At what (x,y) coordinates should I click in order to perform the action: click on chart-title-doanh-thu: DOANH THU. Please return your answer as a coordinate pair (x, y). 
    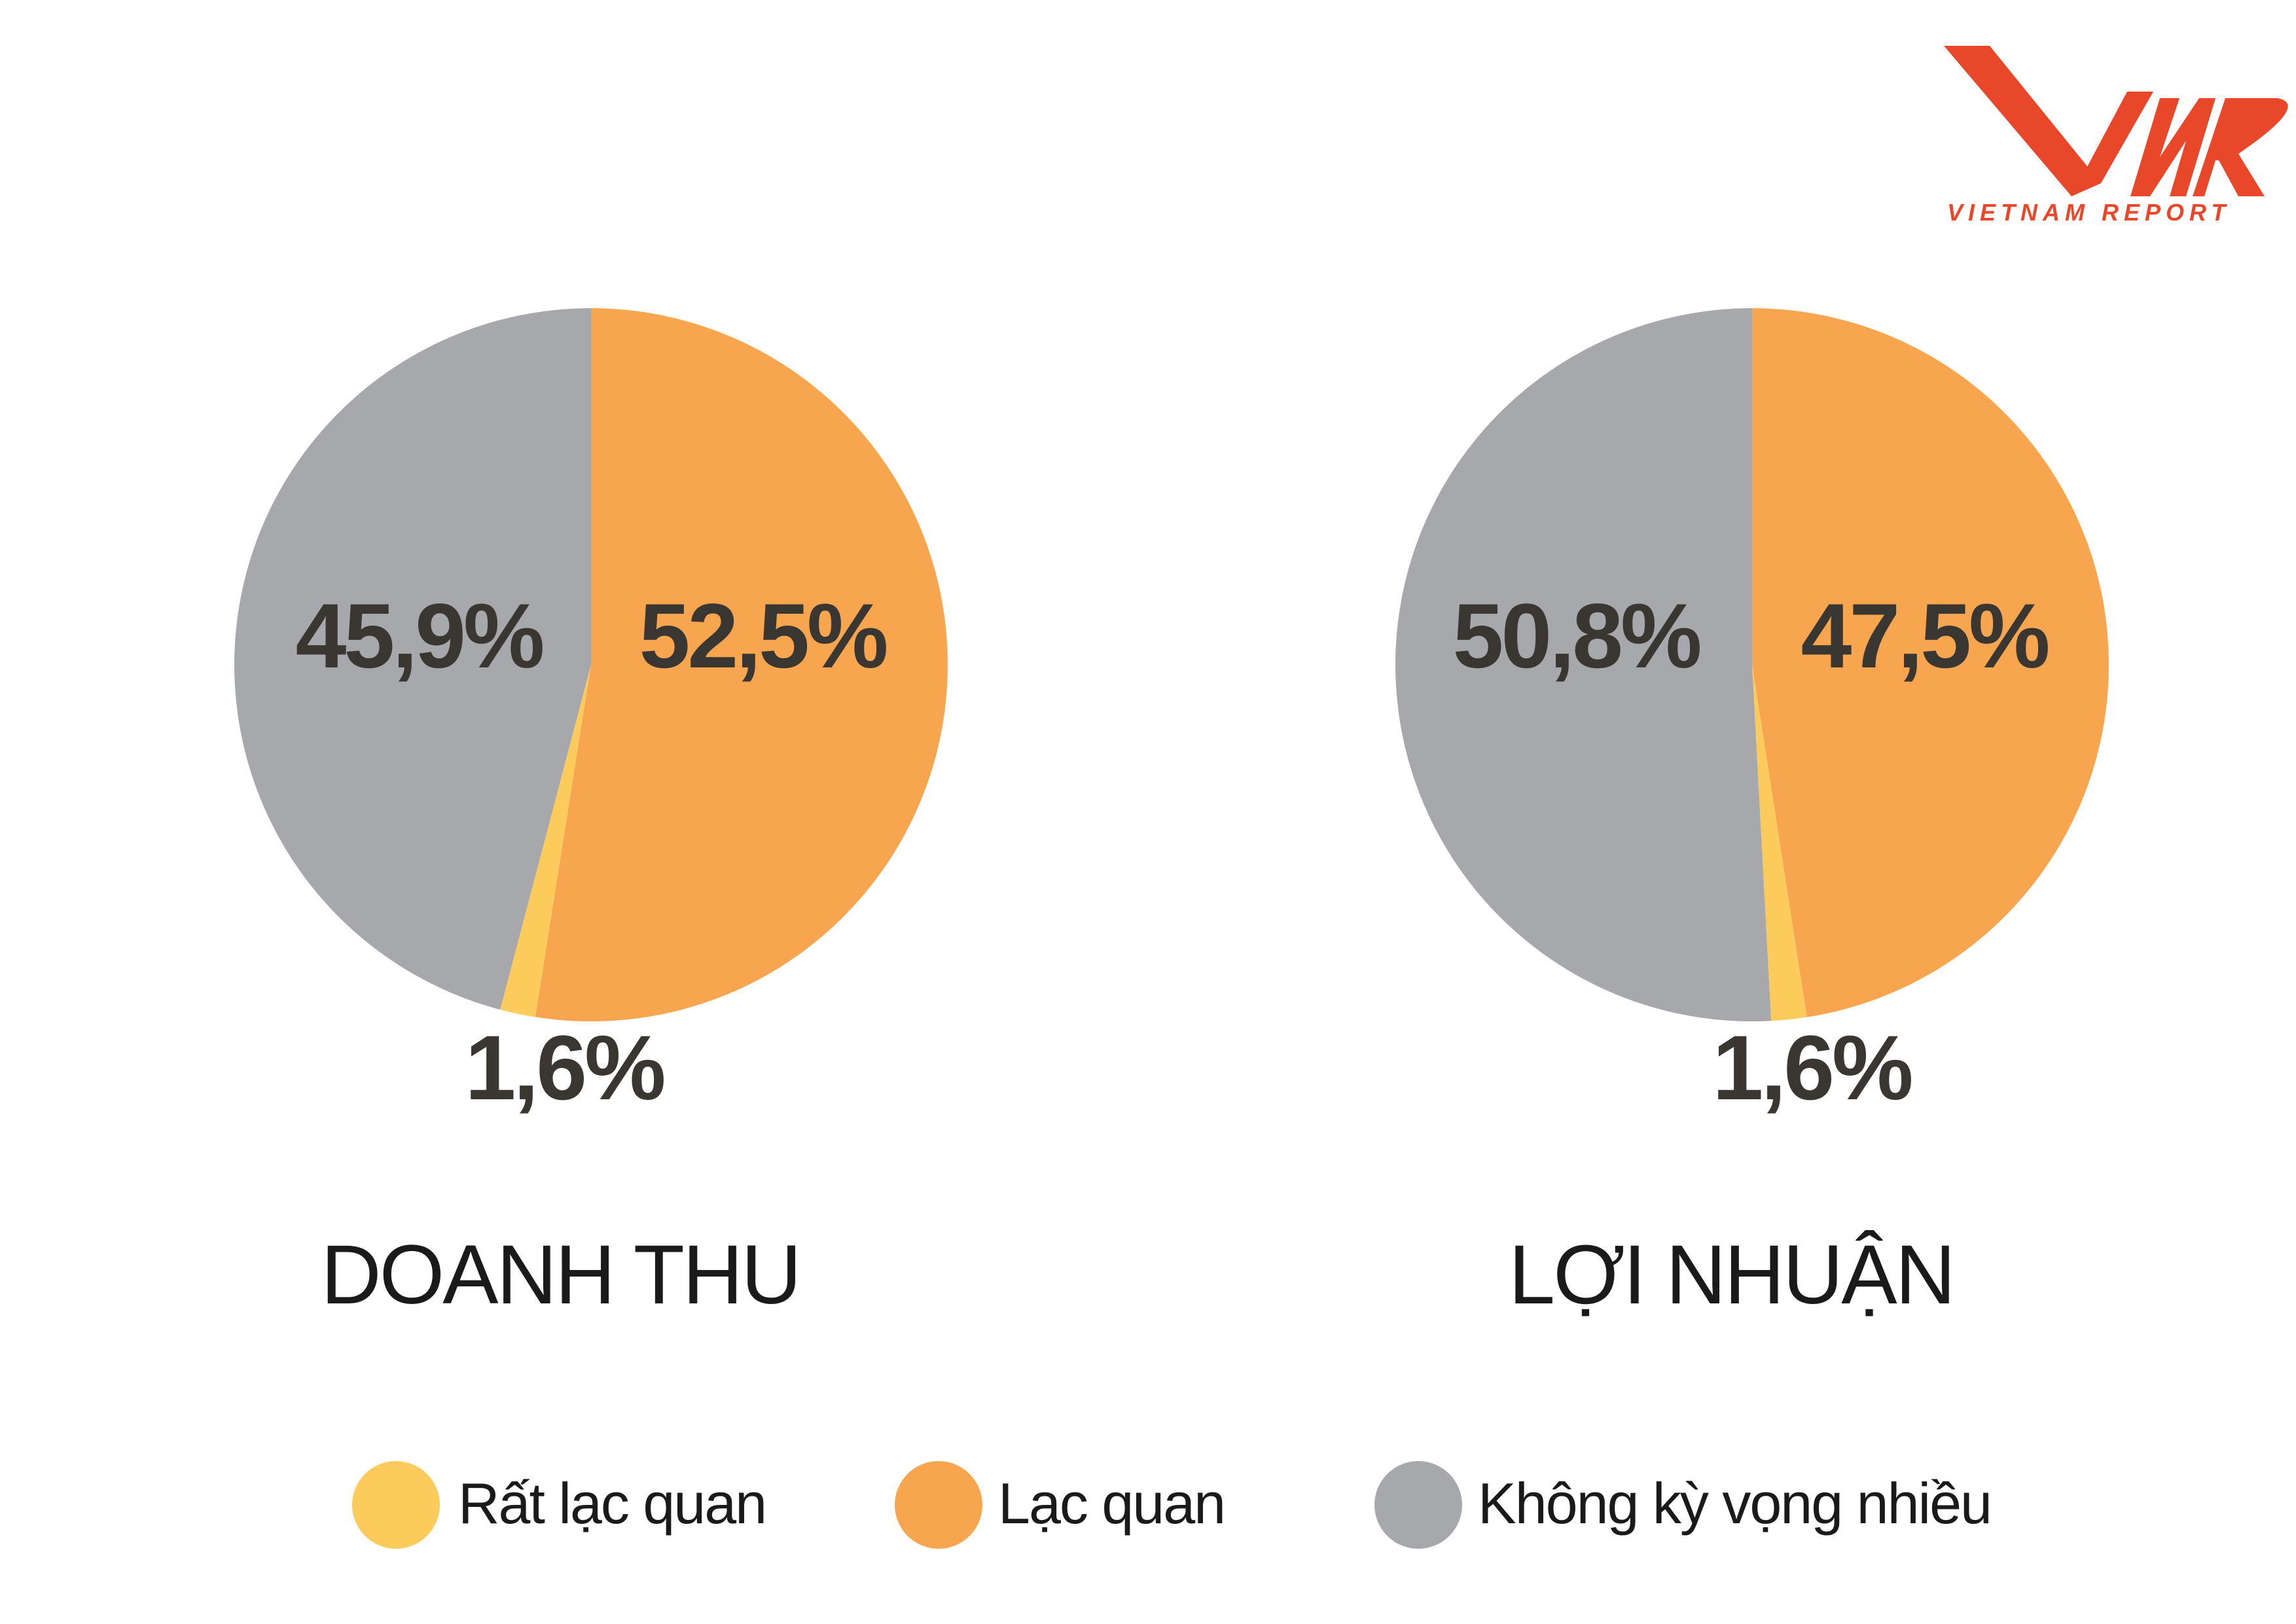
    Looking at the image, I should click on (560, 1275).